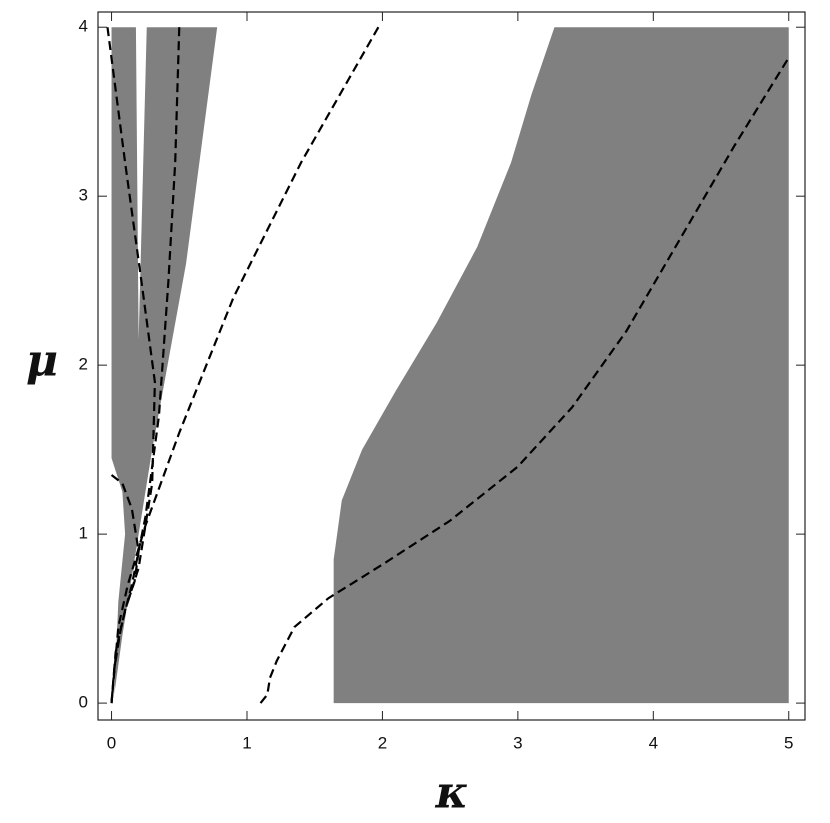  Describe the element at coordinates (83, 533) in the screenshot. I see `y-tick-label: 1` at that location.